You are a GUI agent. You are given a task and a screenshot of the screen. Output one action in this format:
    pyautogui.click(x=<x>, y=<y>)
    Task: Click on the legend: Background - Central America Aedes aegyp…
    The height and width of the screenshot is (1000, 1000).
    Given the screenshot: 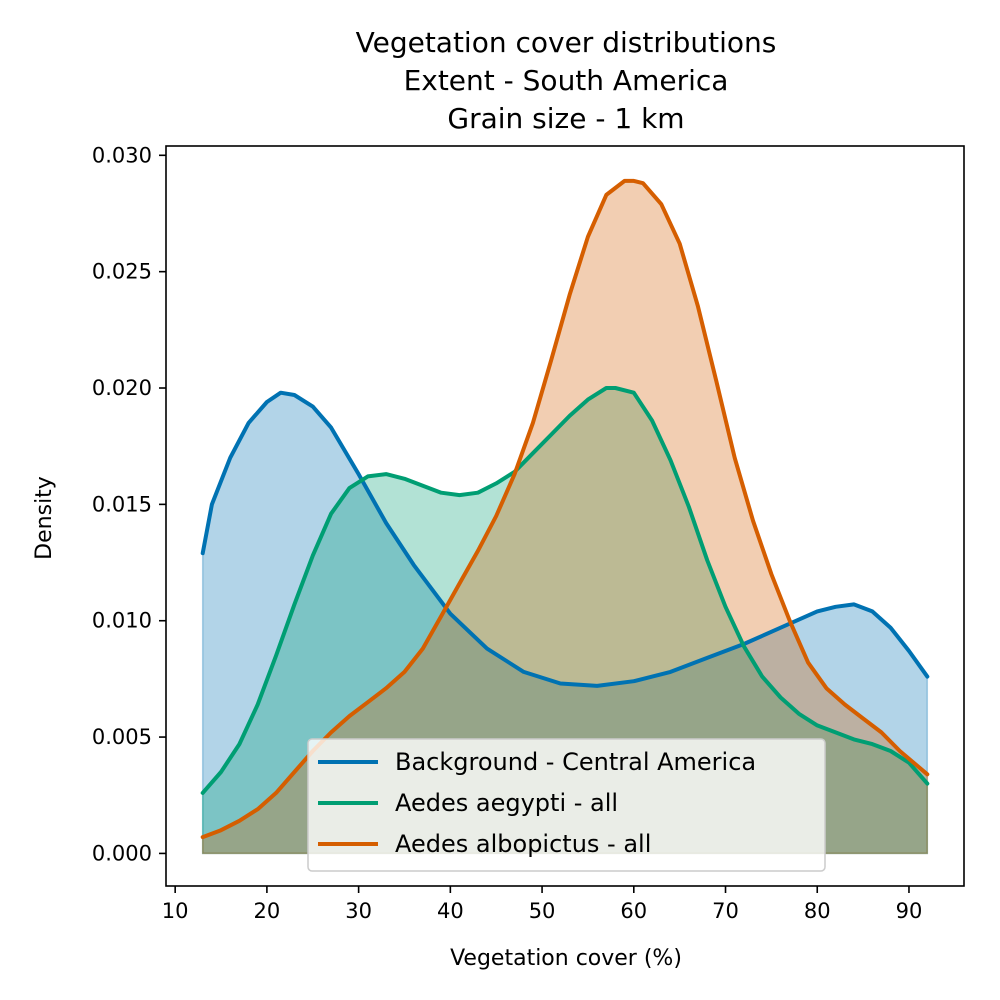 What is the action you would take?
    pyautogui.click(x=566, y=805)
    